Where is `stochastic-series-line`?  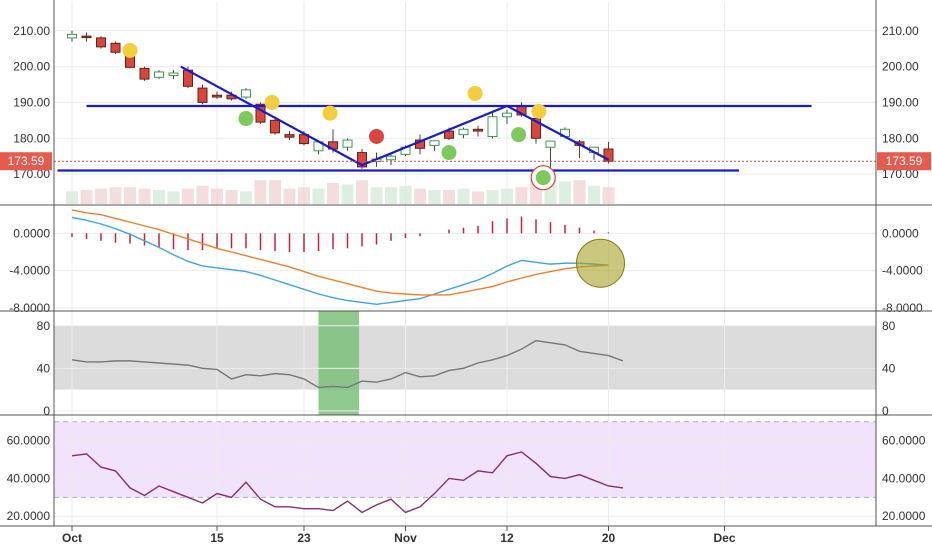 stochastic-series-line is located at coordinates (347, 364).